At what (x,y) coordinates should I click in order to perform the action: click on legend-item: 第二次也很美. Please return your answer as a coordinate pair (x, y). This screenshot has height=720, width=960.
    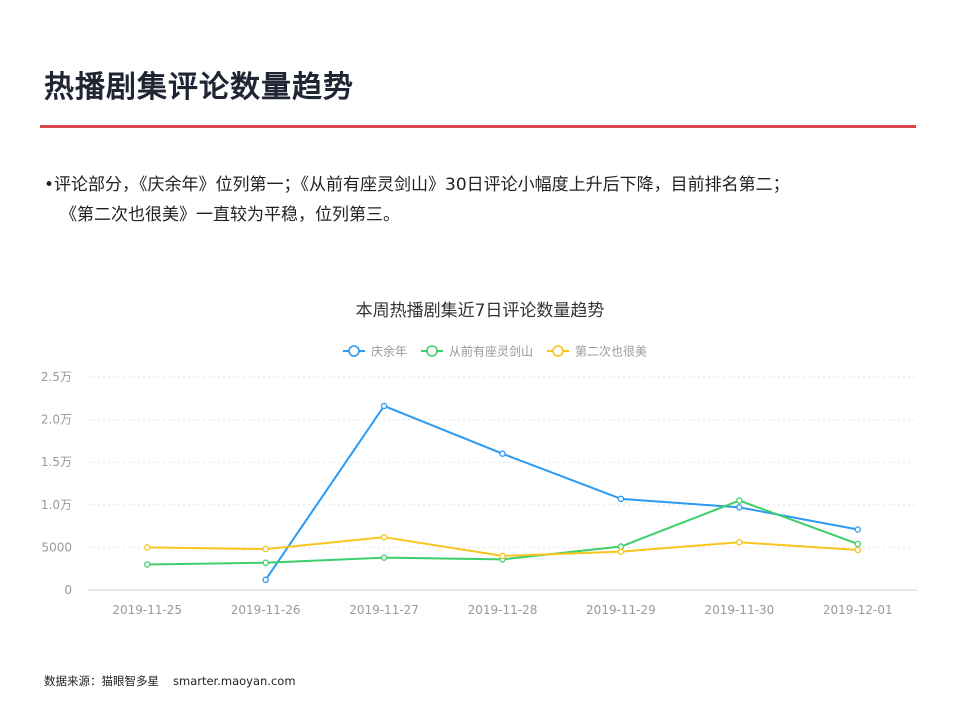
    Looking at the image, I should click on (597, 352).